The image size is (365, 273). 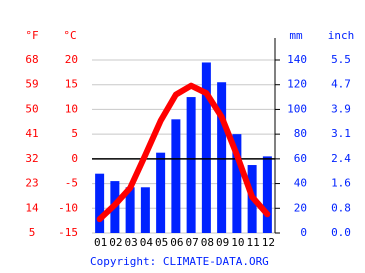 What do you see at coordinates (68, 207) in the screenshot?
I see `y-tick-label: -10` at bounding box center [68, 207].